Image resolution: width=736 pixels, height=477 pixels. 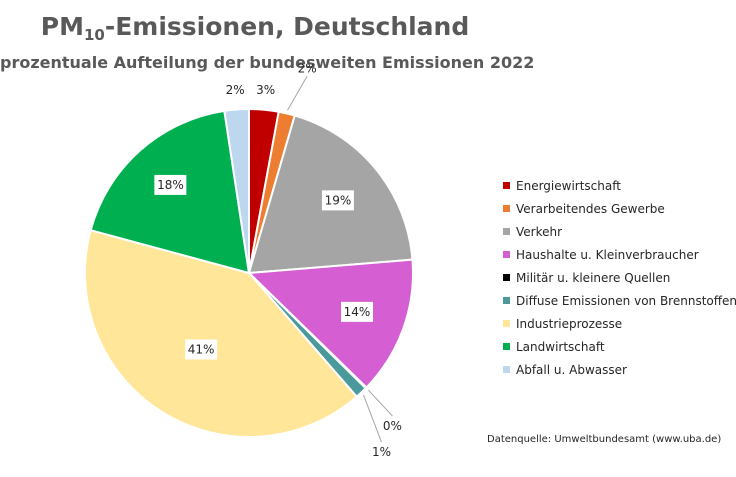 I want to click on leader-diffuse-emissionen-von-brennstoffen, so click(x=372, y=418).